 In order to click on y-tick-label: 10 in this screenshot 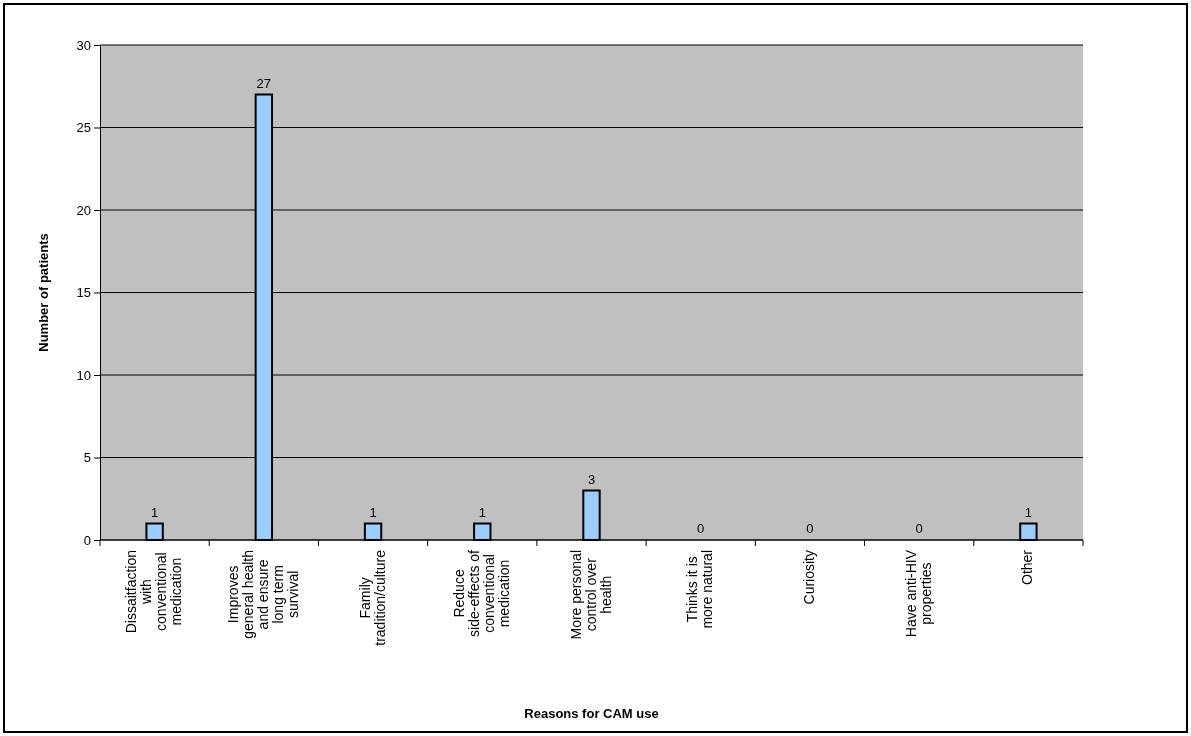, I will do `click(83, 375)`.